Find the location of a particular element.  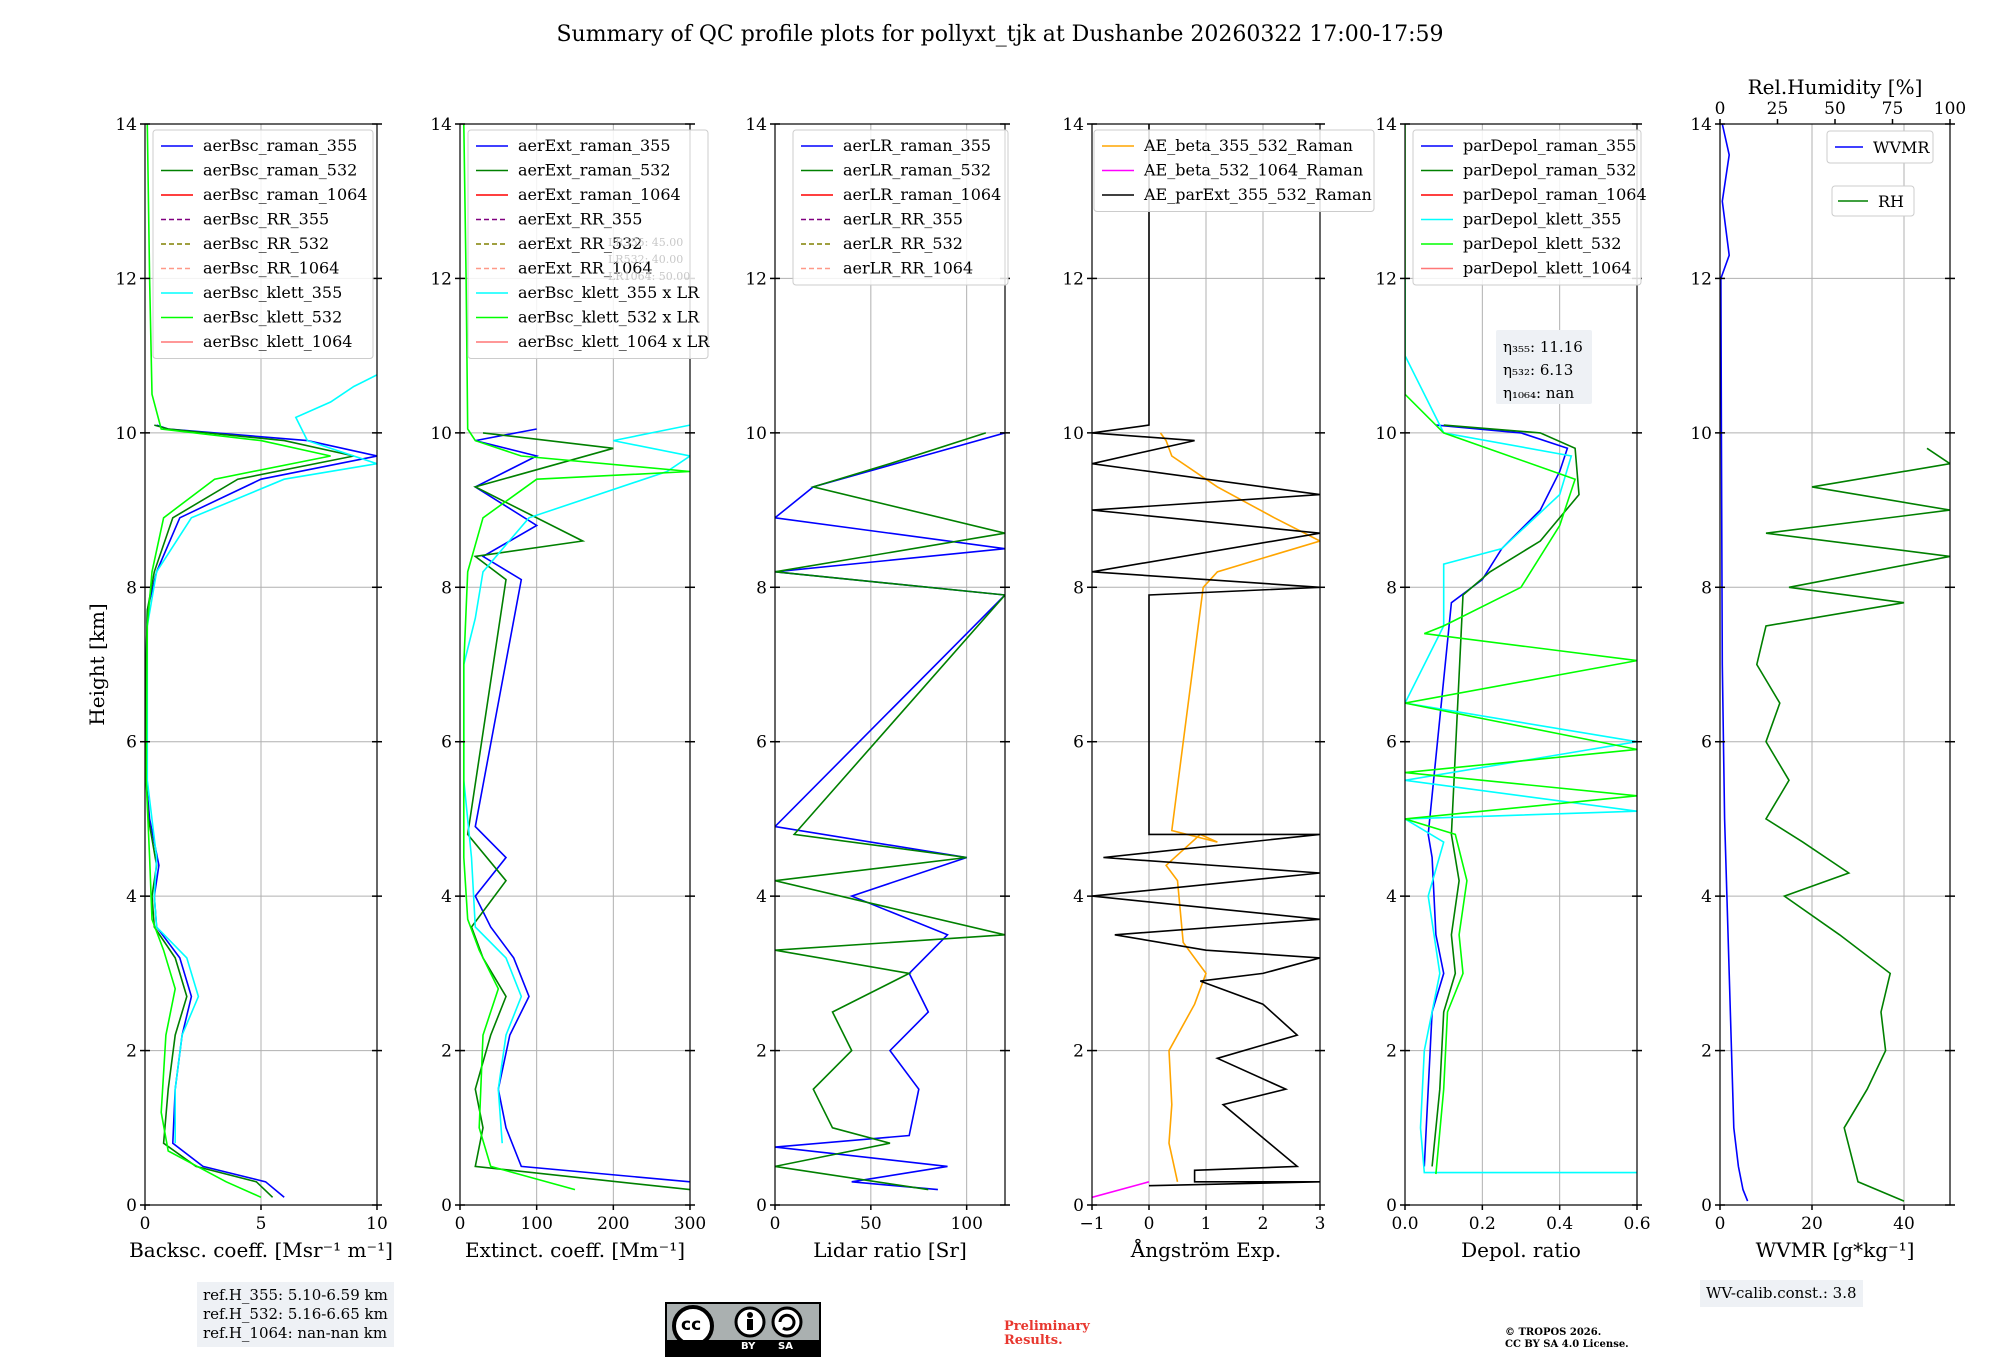

panel-extinction-series-aerBsc_klett_355 x LR is located at coordinates (576, 784).